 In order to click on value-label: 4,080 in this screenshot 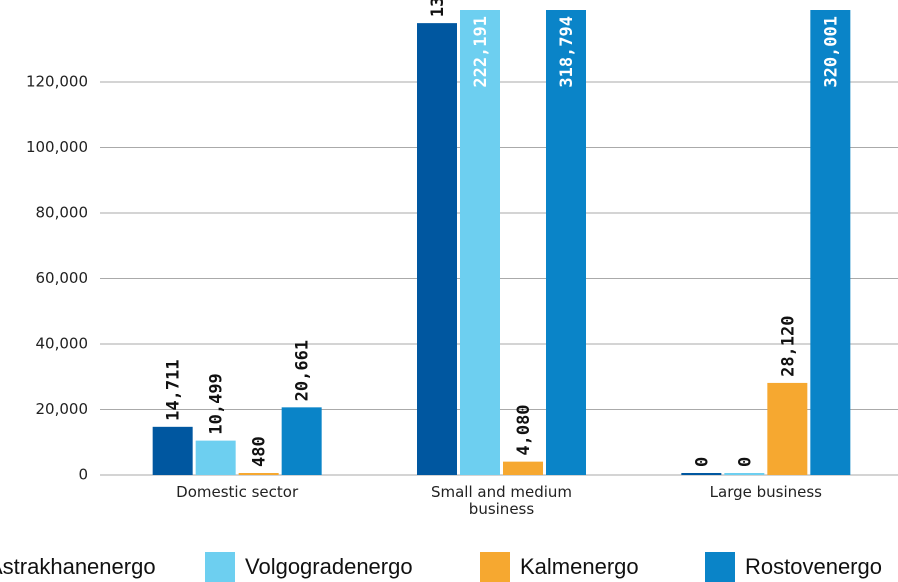, I will do `click(524, 429)`.